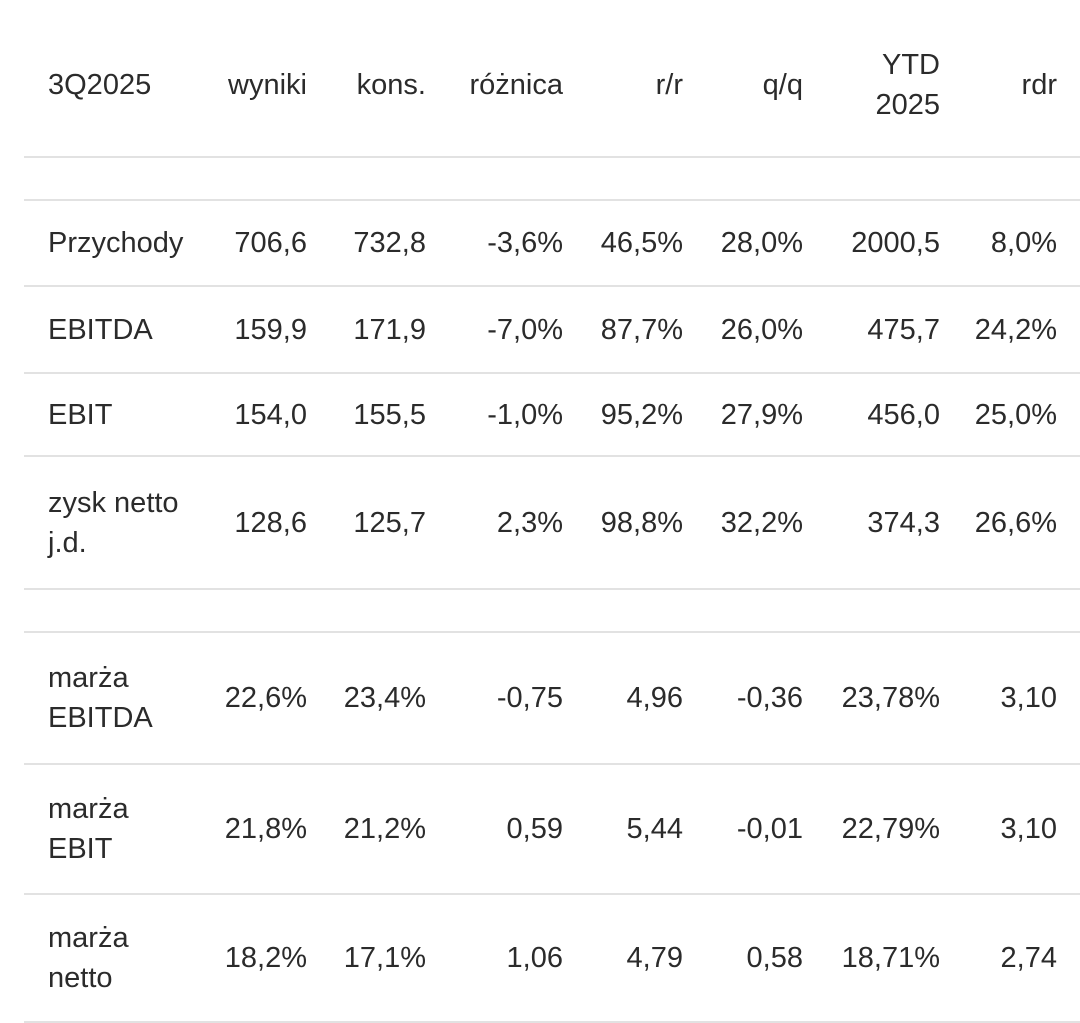 This screenshot has width=1080, height=1023. Describe the element at coordinates (250, 415) in the screenshot. I see `cell-wyniki: 154,0` at that location.